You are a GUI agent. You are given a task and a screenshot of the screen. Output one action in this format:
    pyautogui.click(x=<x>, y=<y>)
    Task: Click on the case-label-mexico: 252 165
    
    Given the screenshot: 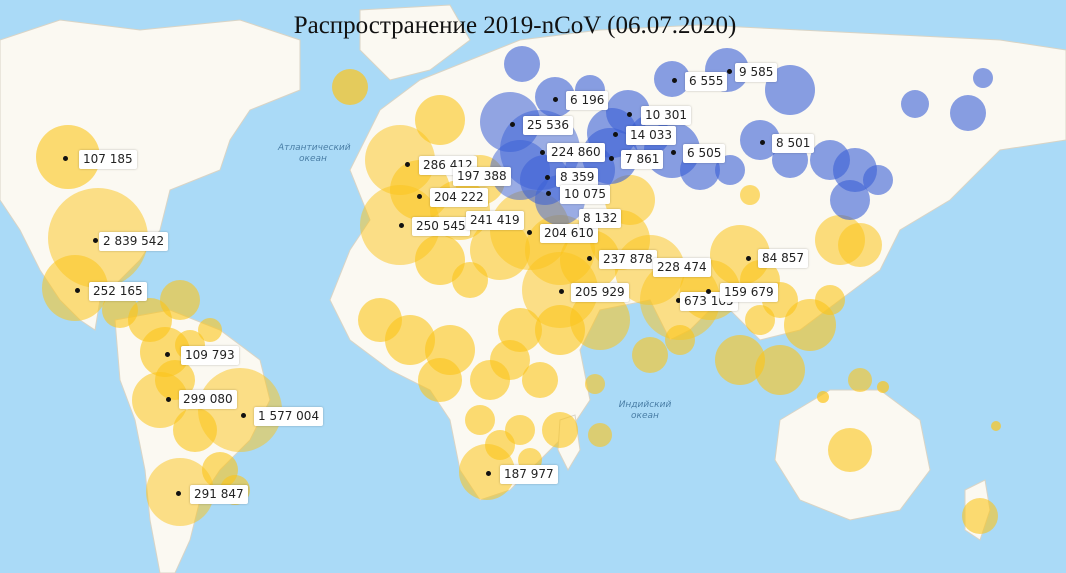 What is the action you would take?
    pyautogui.click(x=118, y=291)
    